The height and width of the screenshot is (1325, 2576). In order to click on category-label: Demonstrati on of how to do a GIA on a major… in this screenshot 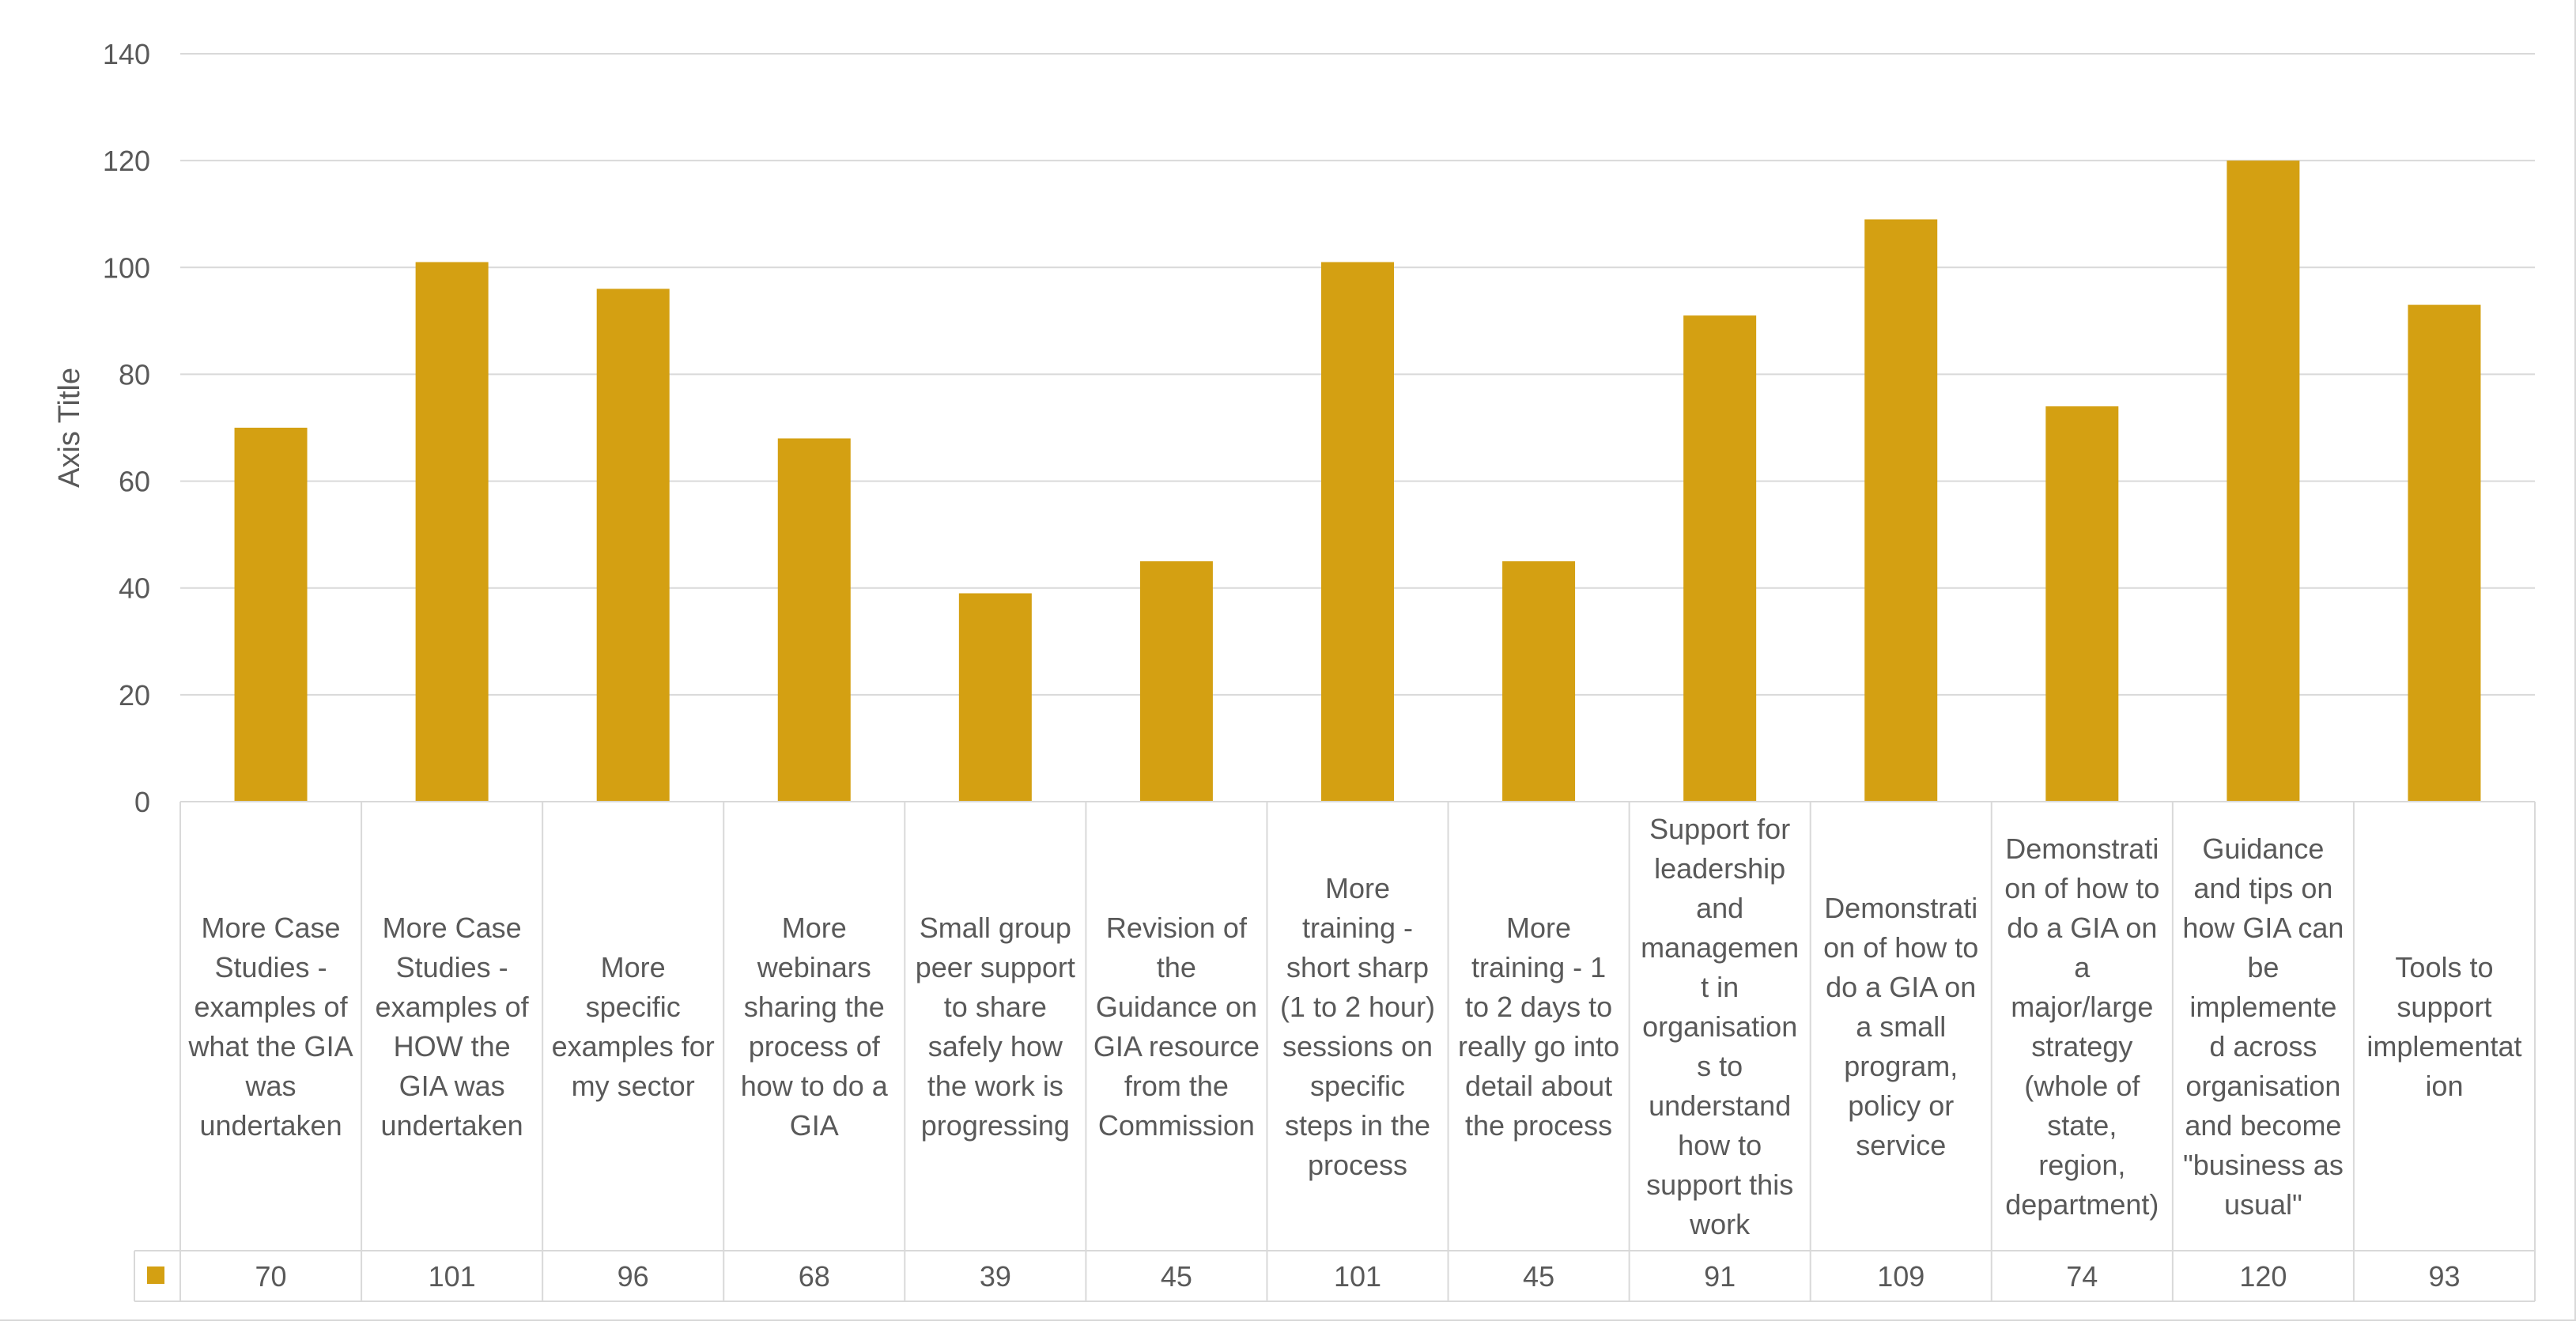, I will do `click(2081, 1026)`.